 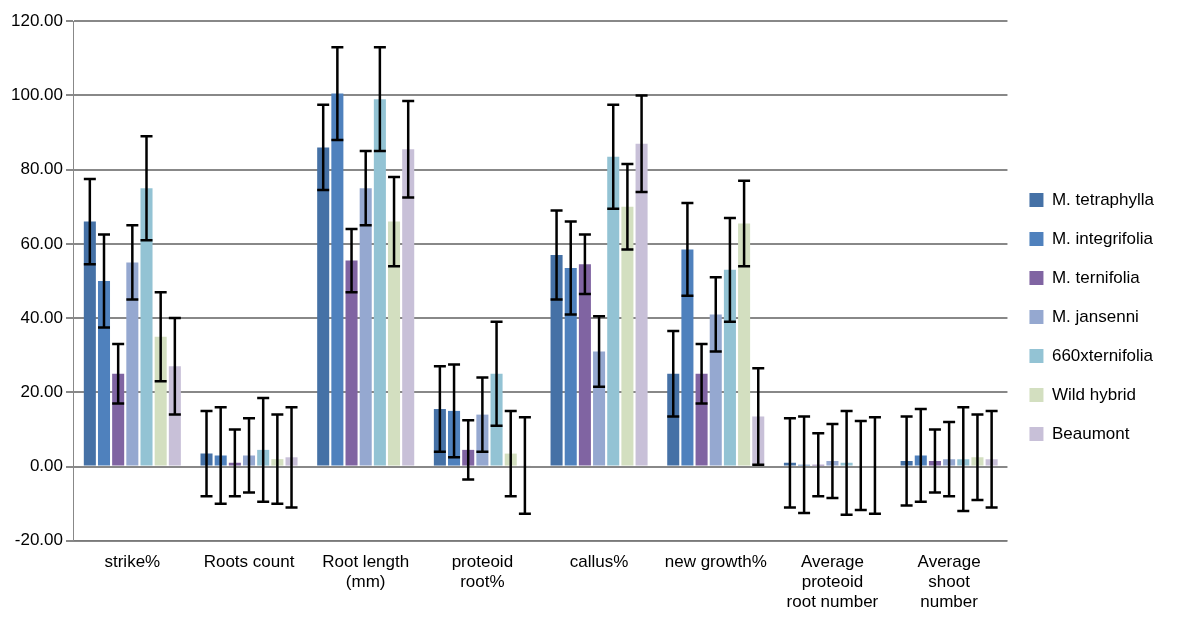 I want to click on legend-label: M. ternifolia, so click(x=1096, y=277).